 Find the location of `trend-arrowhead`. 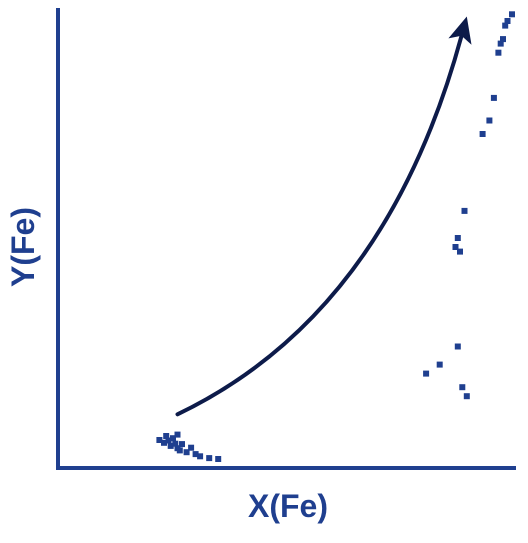

trend-arrowhead is located at coordinates (460, 30).